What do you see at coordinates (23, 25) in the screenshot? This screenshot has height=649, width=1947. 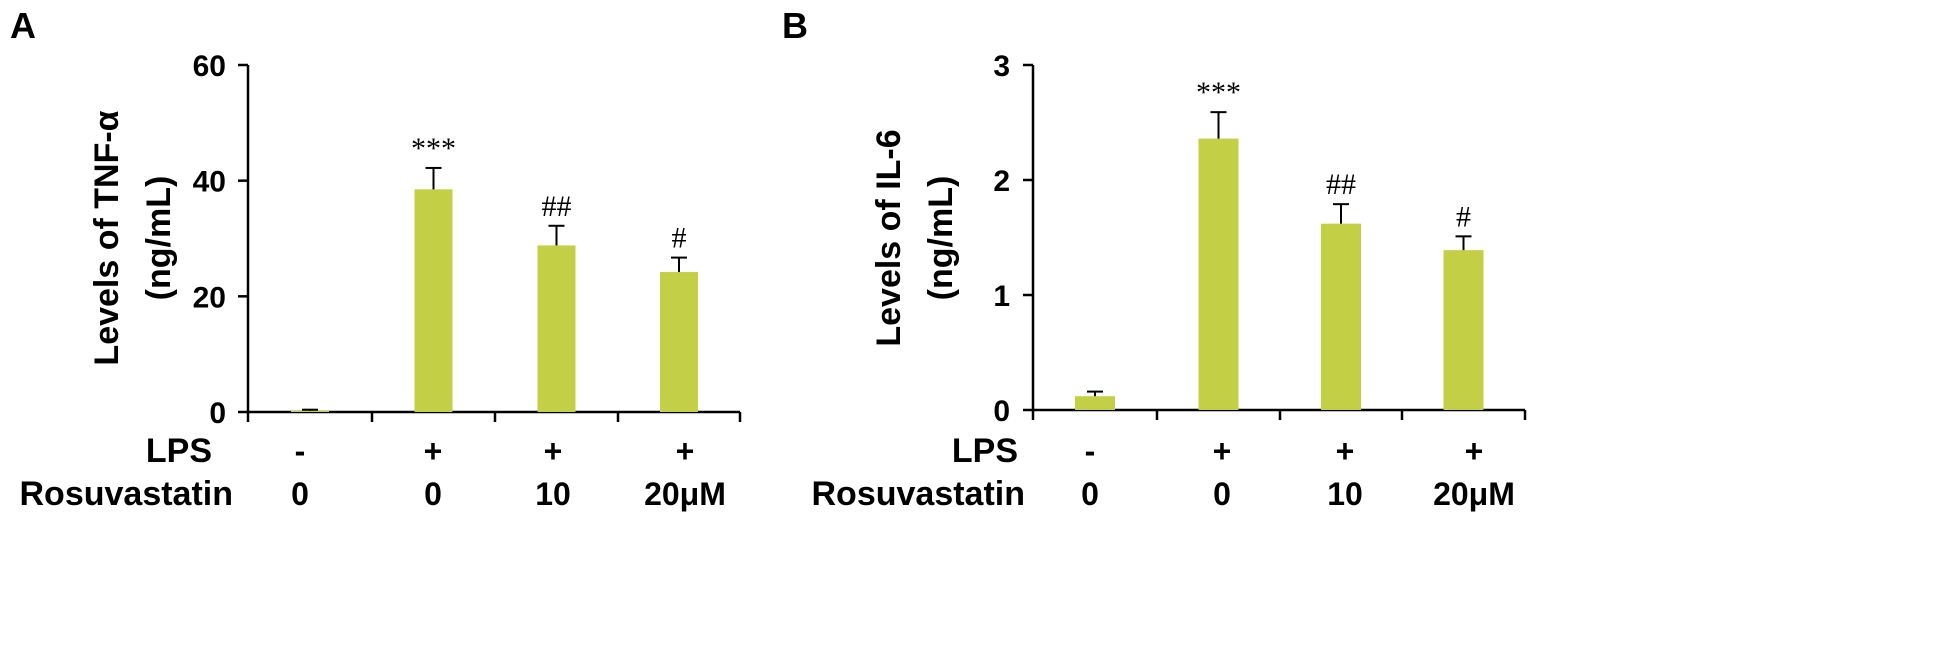 I see `panel-label: A` at bounding box center [23, 25].